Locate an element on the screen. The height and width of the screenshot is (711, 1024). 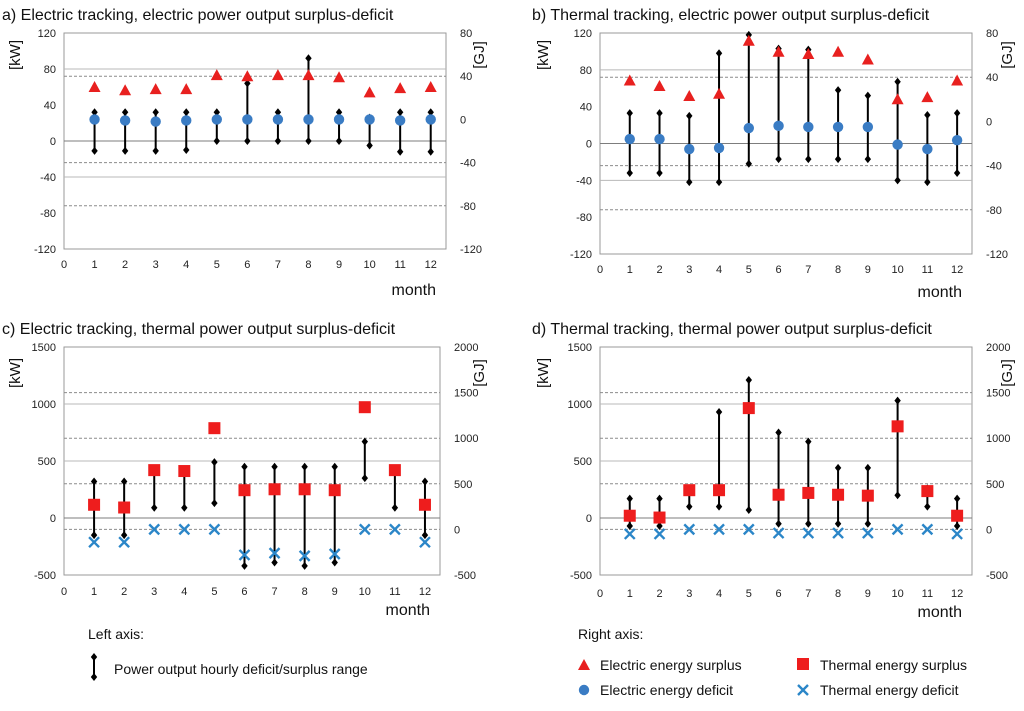
left-tick-label: 80 is located at coordinates (50, 70).